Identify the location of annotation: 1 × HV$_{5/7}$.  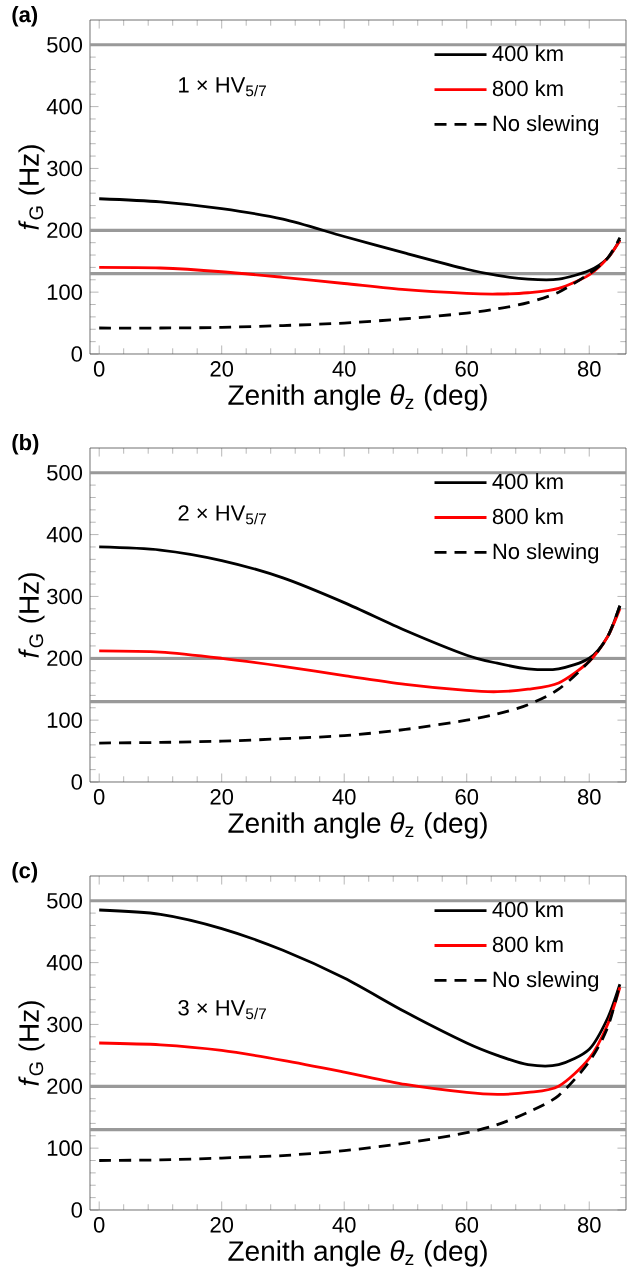
(222, 87).